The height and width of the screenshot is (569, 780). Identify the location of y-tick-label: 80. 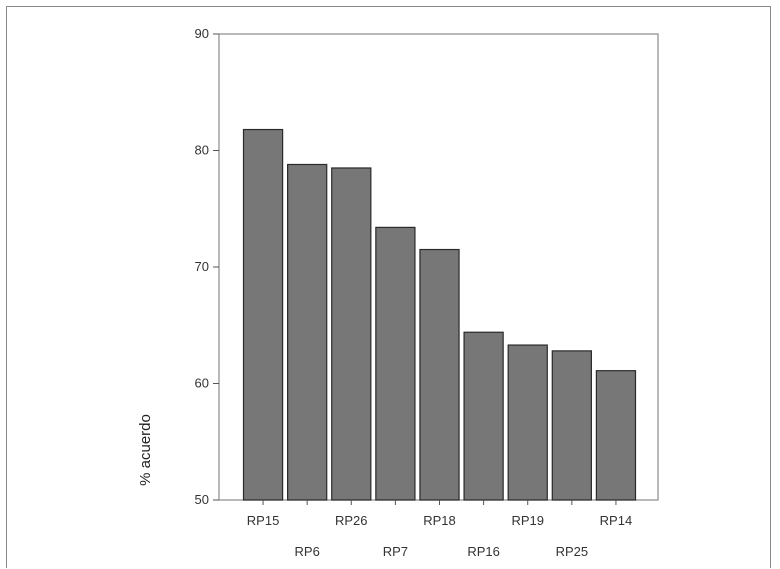
(202, 150).